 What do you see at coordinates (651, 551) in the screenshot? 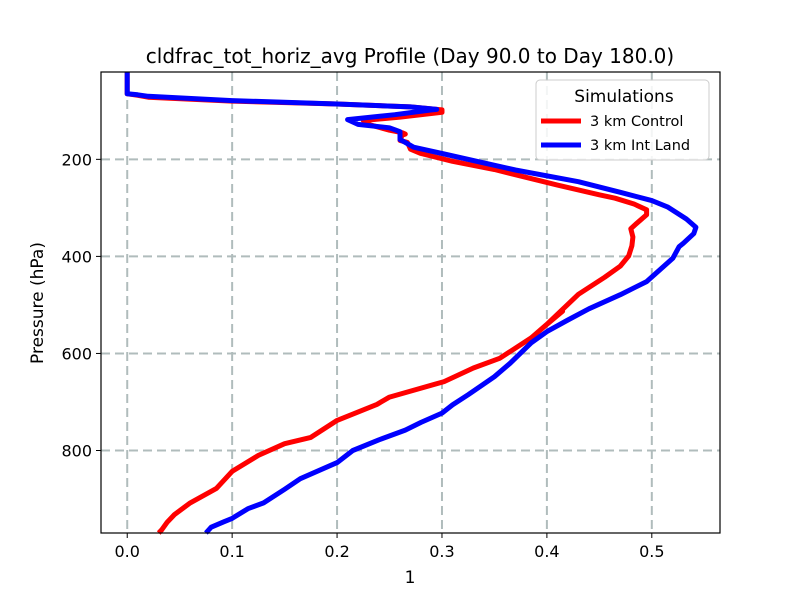
I see `x-tick-label: 0.5` at bounding box center [651, 551].